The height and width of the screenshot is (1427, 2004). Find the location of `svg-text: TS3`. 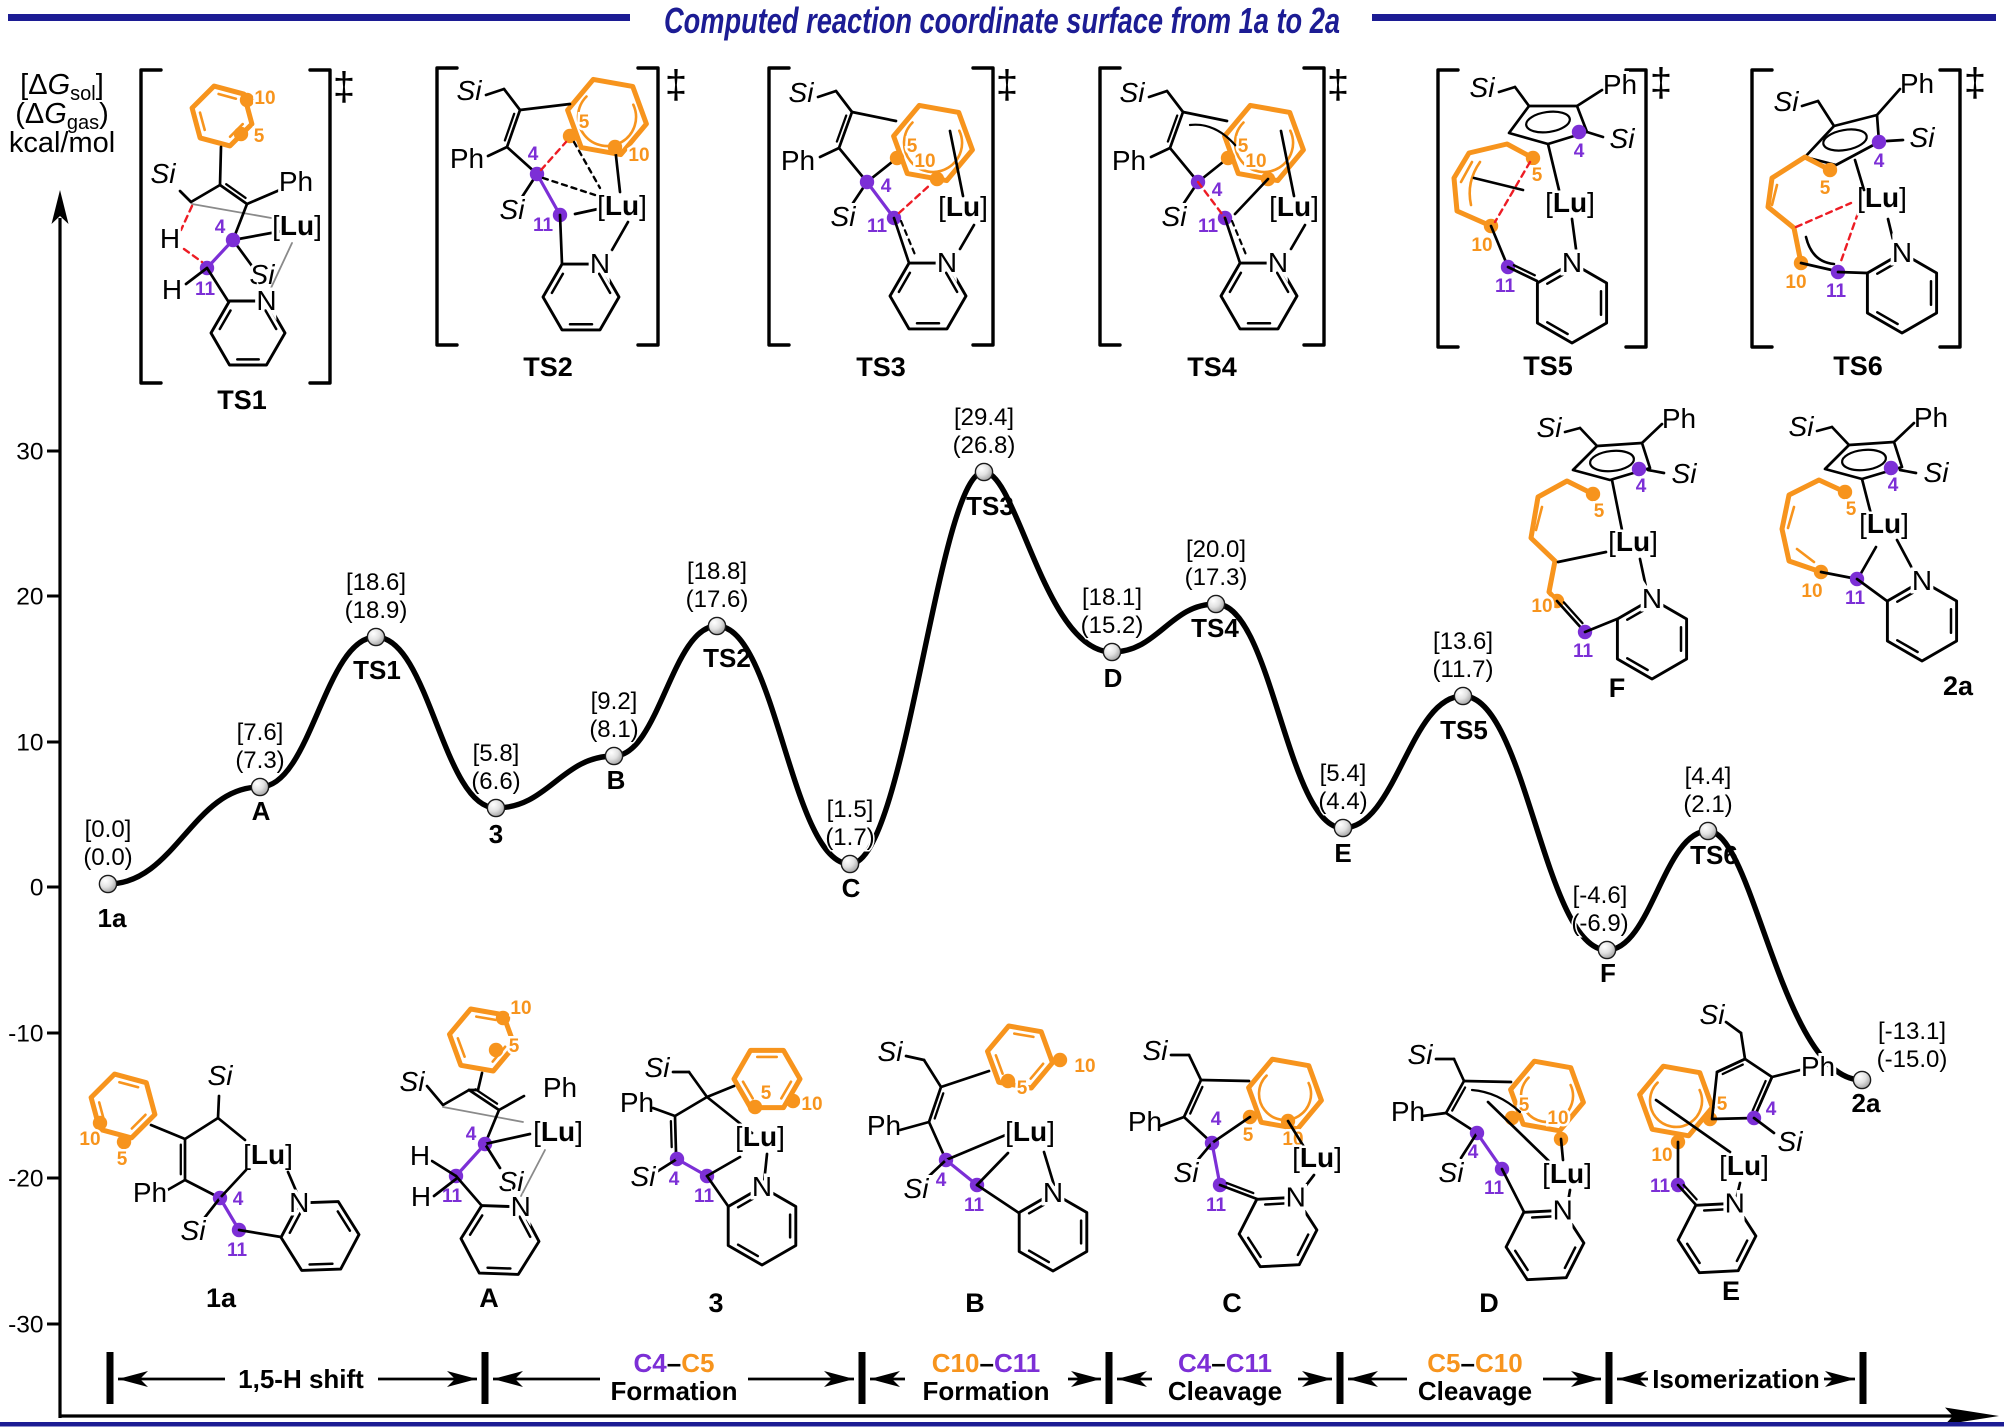

svg-text: TS3 is located at coordinates (881, 367).